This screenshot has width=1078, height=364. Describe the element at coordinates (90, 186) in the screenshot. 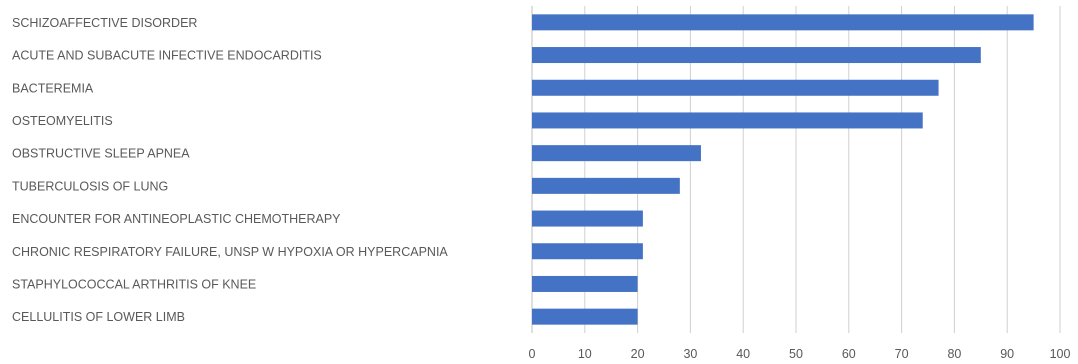

I see `category-label-6: TUBERCULOSIS OF LUNG` at that location.